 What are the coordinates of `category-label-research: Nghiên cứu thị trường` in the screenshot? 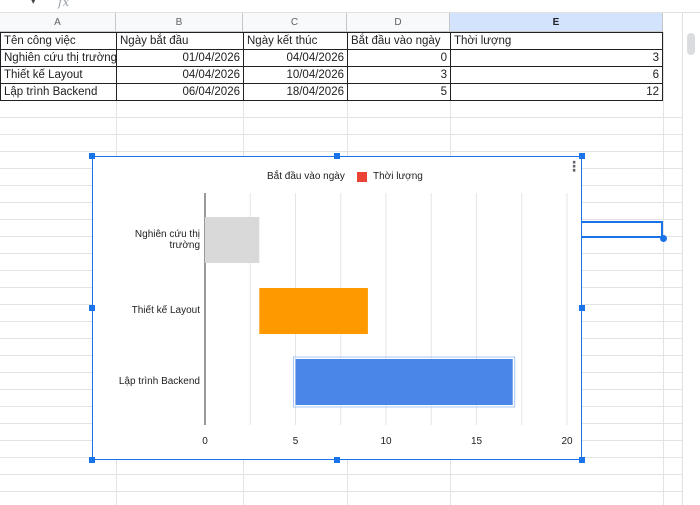 It's located at (167, 240).